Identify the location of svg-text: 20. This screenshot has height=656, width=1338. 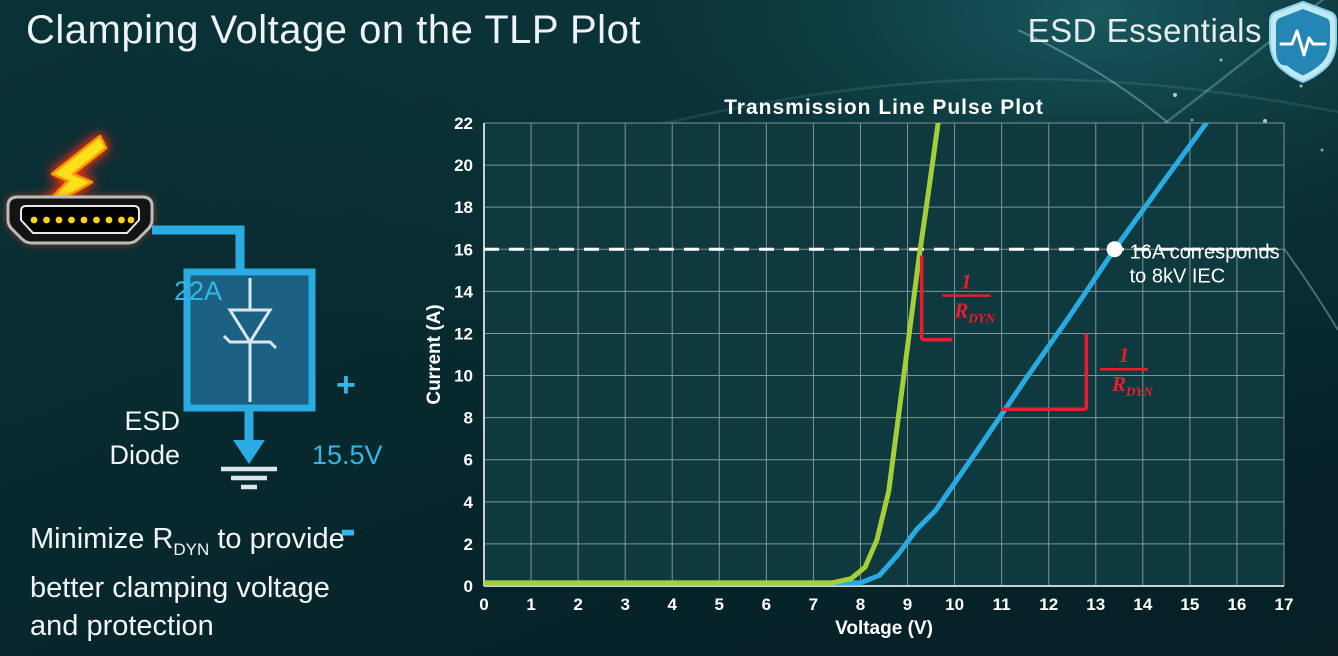
(463, 165).